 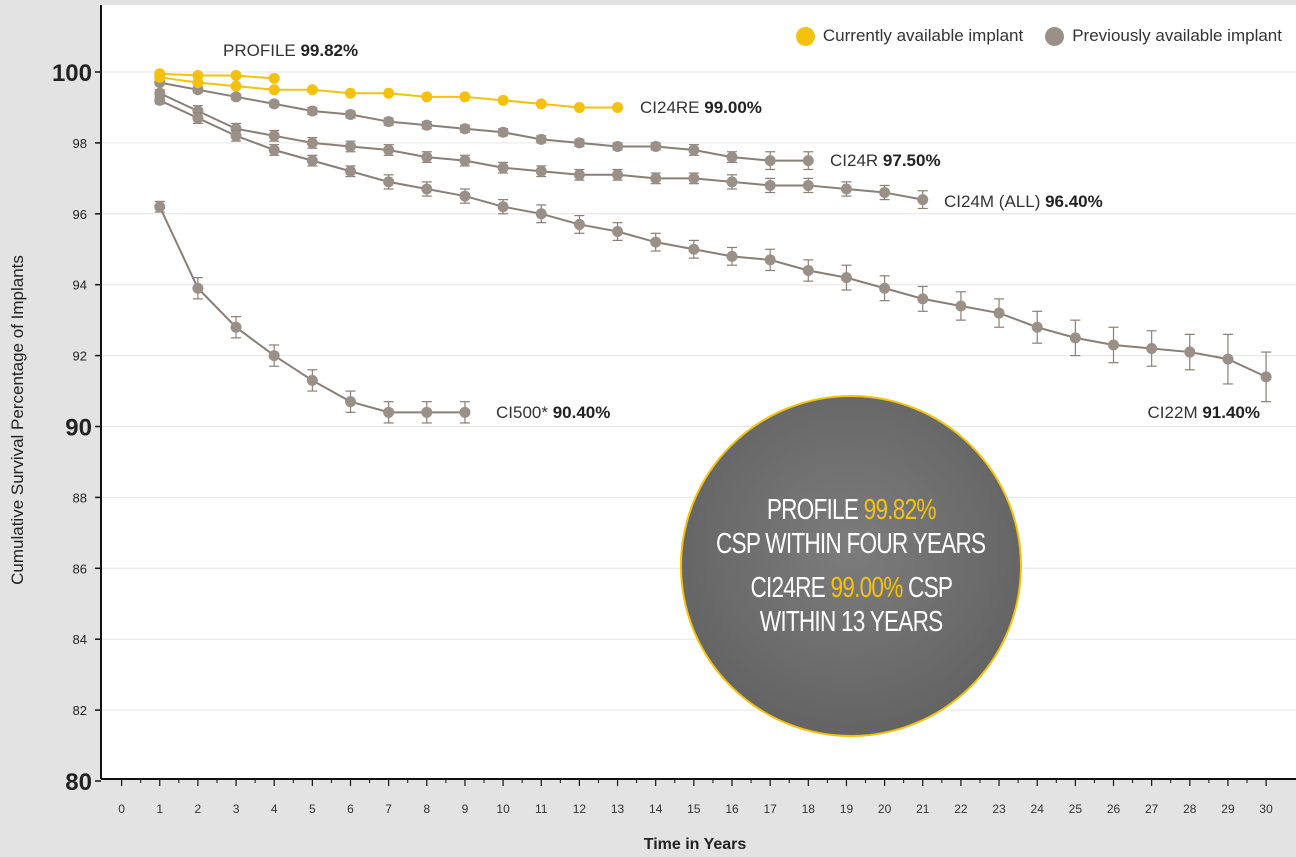 I want to click on y-tick-label: 88, so click(x=80, y=497).